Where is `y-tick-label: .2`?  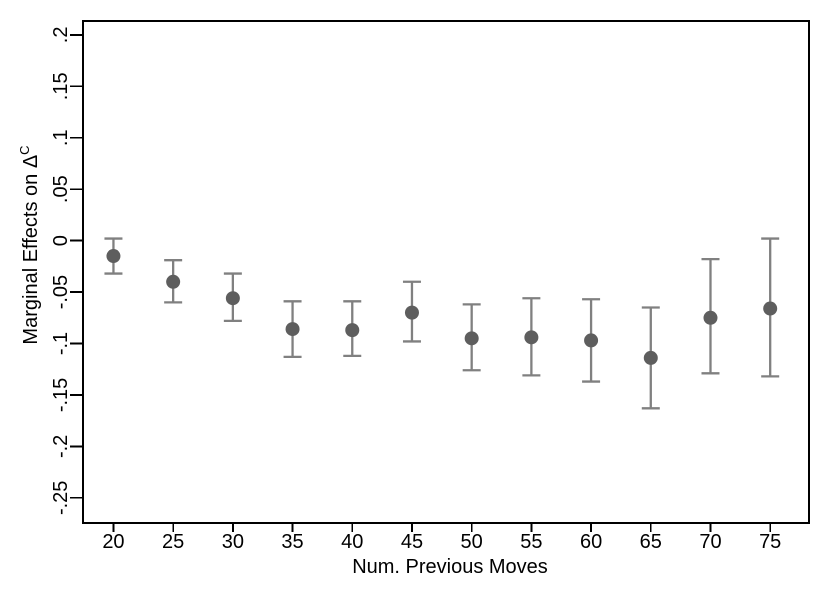 y-tick-label: .2 is located at coordinates (61, 35).